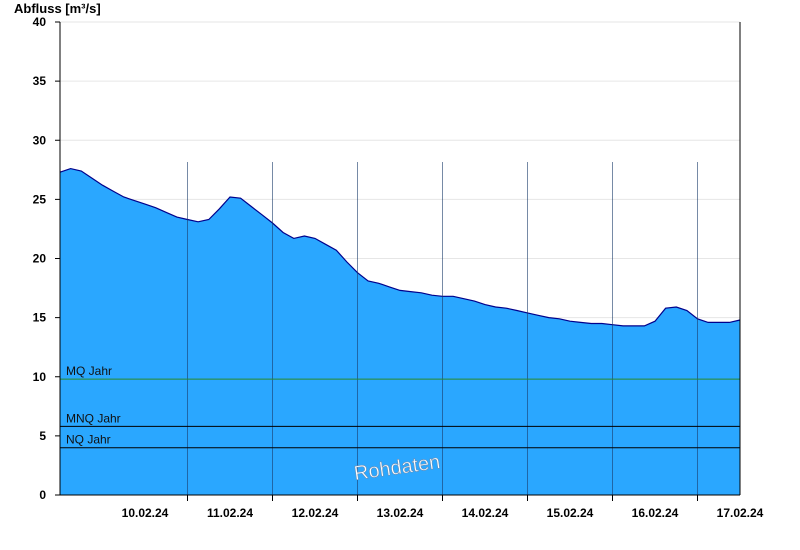 The width and height of the screenshot is (800, 550). What do you see at coordinates (40, 22) in the screenshot?
I see `y-tick-label: 40` at bounding box center [40, 22].